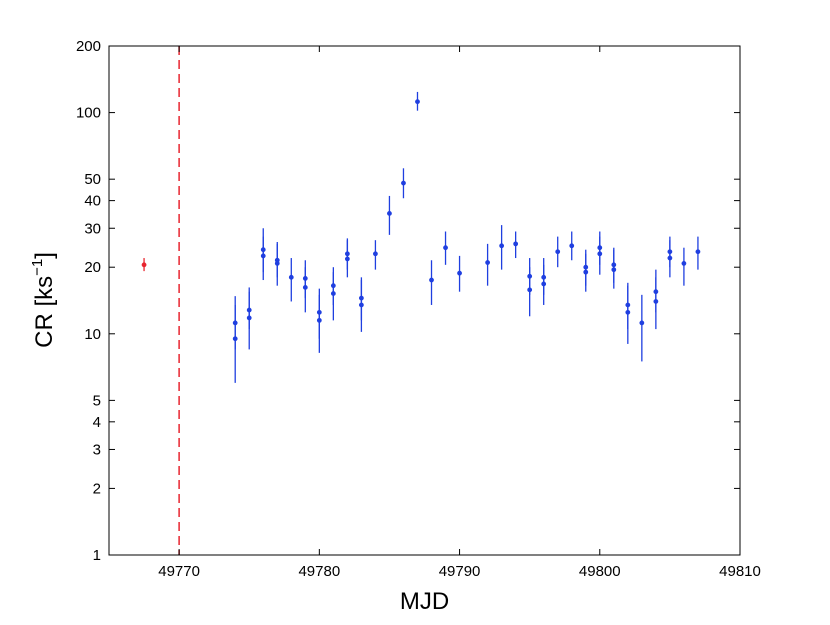 The image size is (830, 625). I want to click on y-tick-label: 30, so click(92, 228).